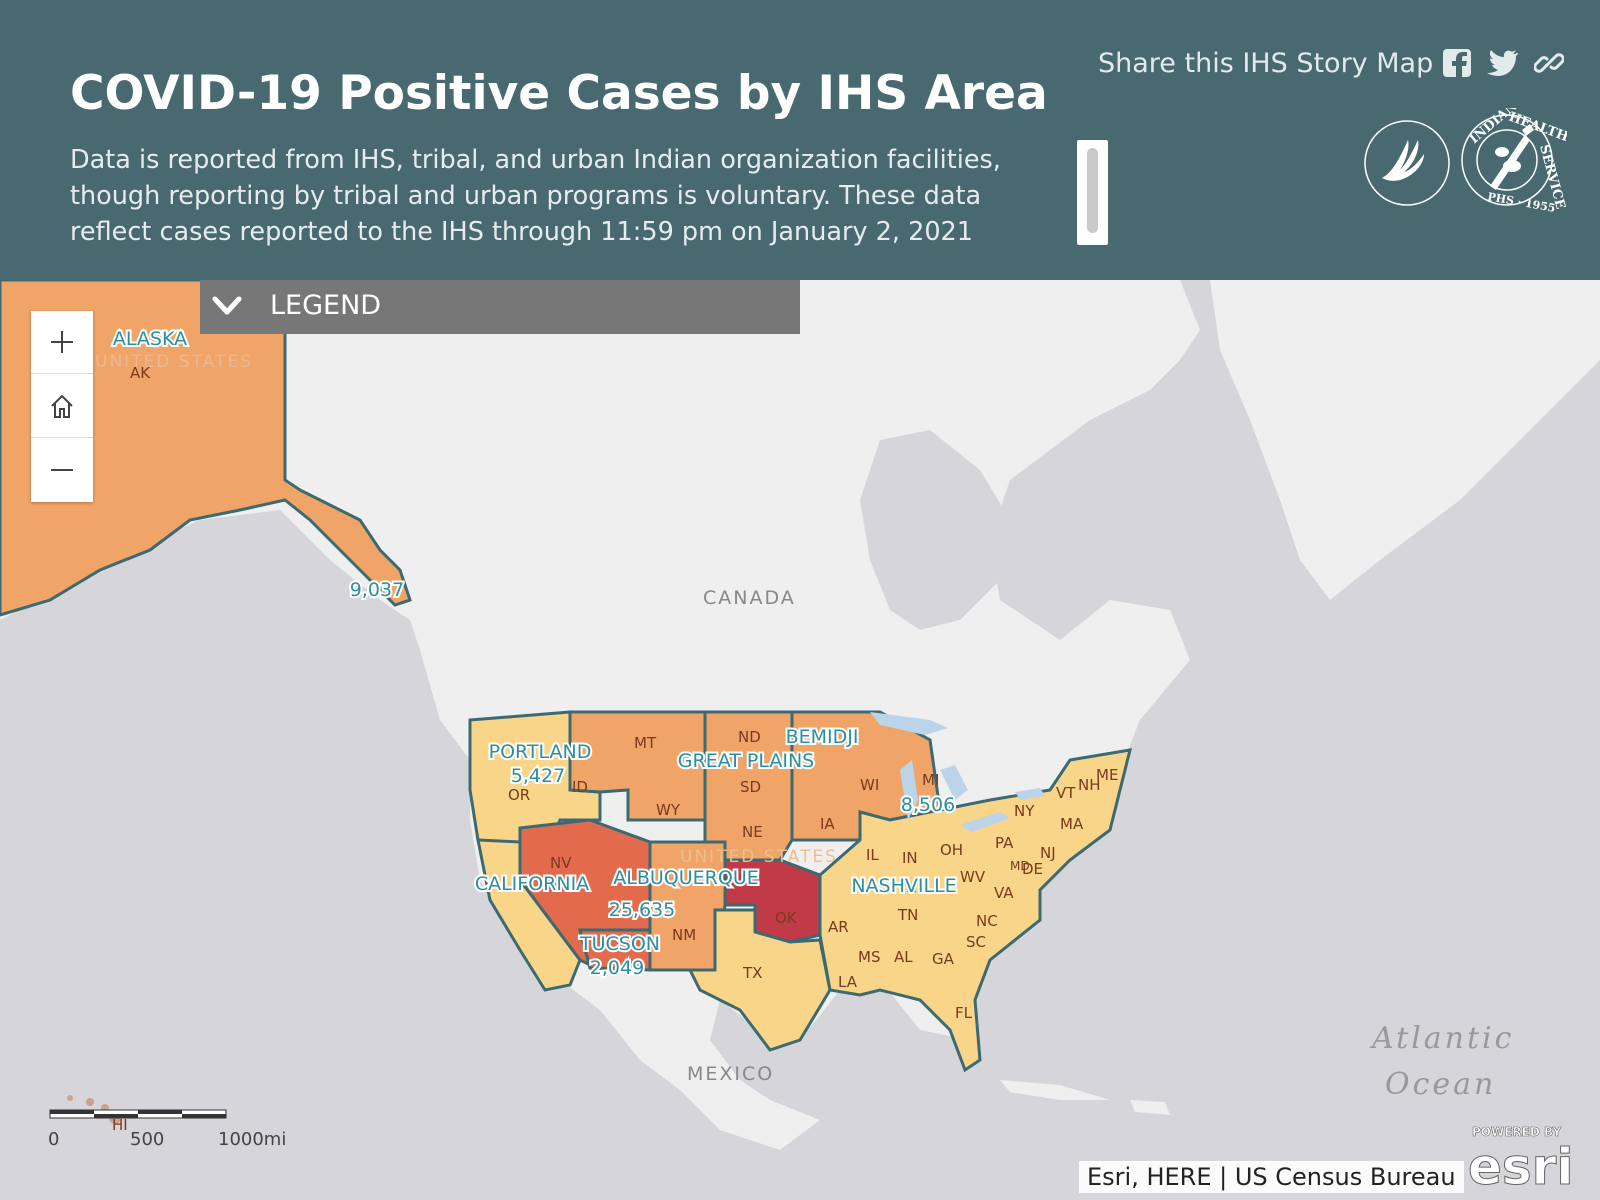 Image resolution: width=1600 pixels, height=1200 pixels. Describe the element at coordinates (752, 973) in the screenshot. I see `state-label-tx: TX` at that location.